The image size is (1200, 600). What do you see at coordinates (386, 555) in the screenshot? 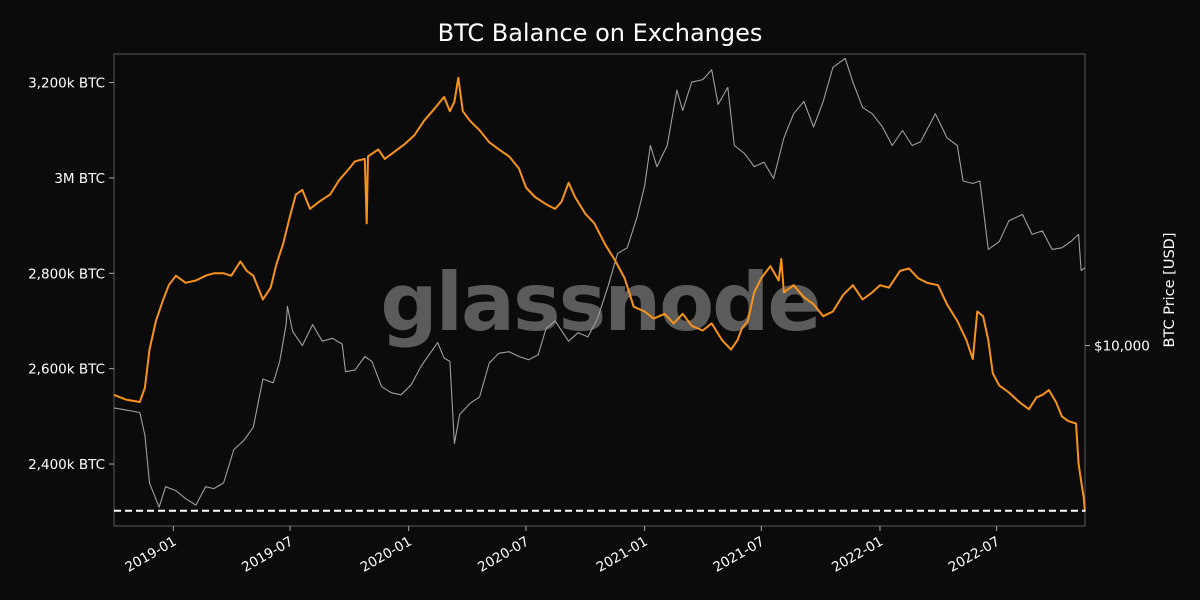
I see `x-tick-label: 2020-01` at bounding box center [386, 555].